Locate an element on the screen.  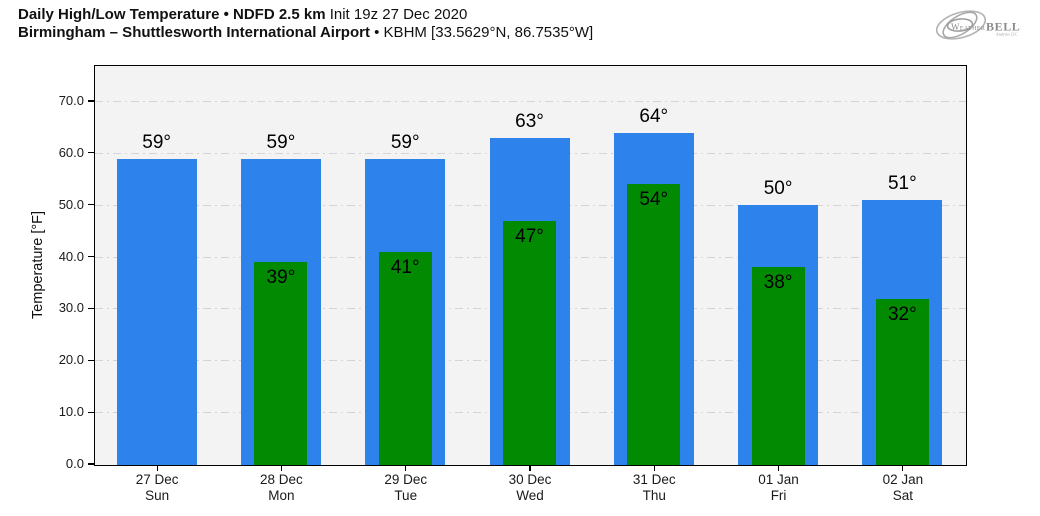
y-tick-label: 20.0 is located at coordinates (71, 360).